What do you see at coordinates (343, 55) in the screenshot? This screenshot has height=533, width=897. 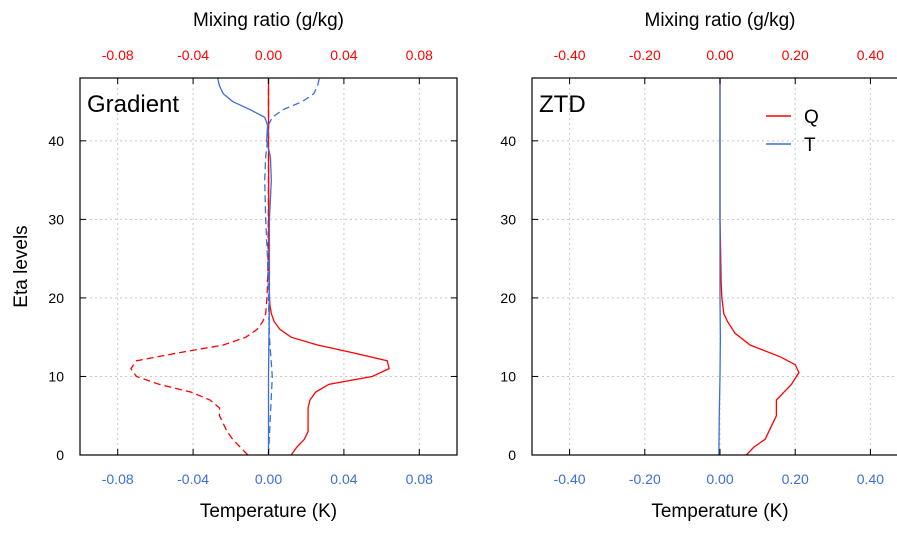 I see `x-tick-label-top: 0.04` at bounding box center [343, 55].